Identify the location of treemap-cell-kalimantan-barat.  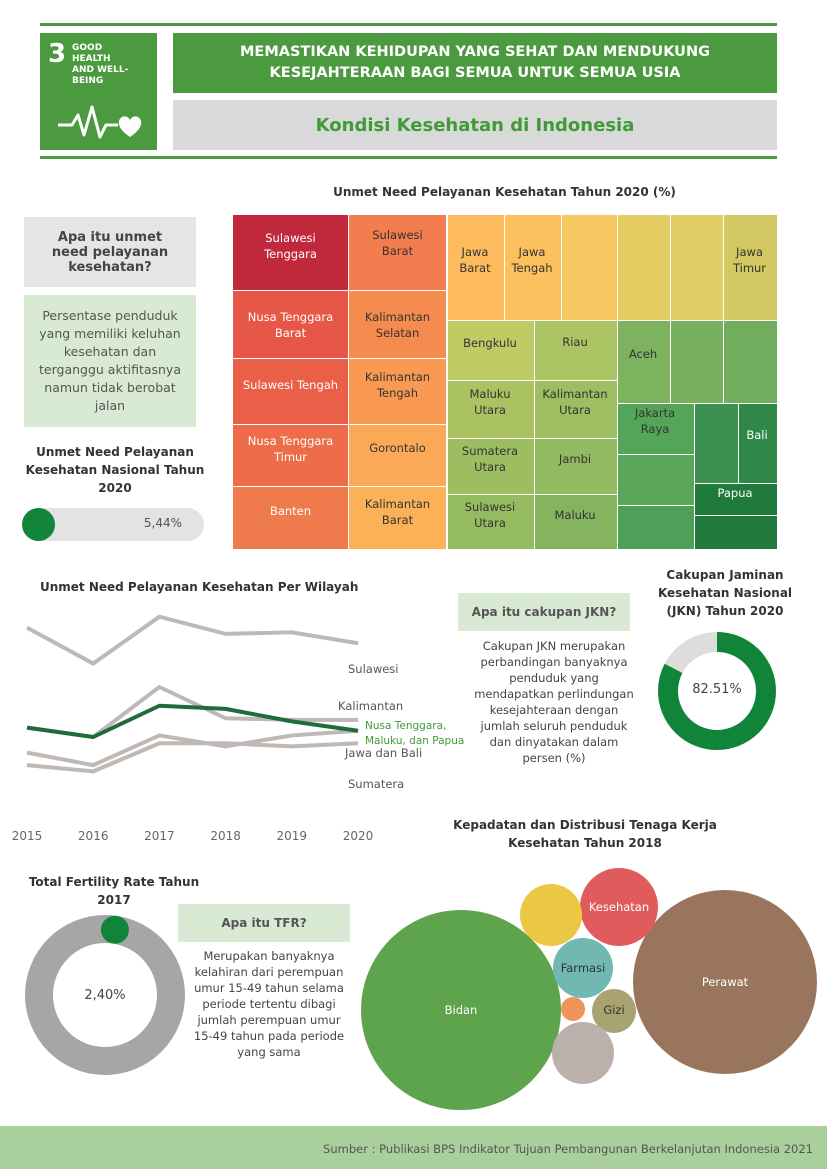
(397, 518).